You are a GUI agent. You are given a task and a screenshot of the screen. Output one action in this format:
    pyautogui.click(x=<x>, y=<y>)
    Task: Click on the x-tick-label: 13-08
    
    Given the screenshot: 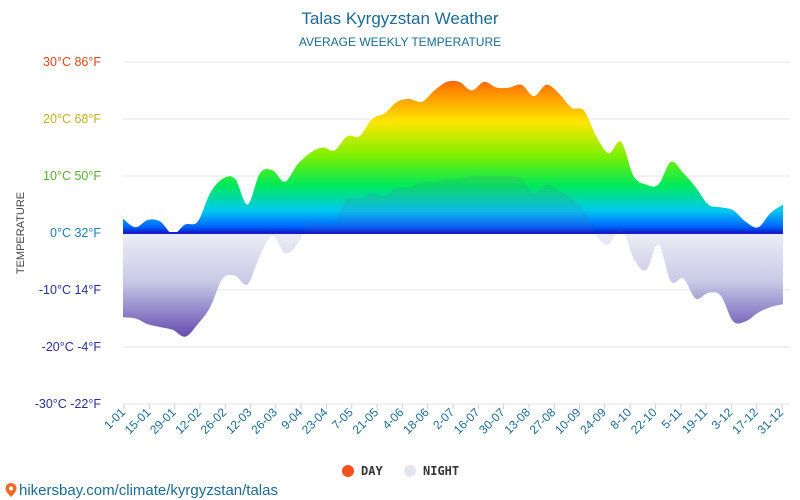 What is the action you would take?
    pyautogui.click(x=517, y=421)
    